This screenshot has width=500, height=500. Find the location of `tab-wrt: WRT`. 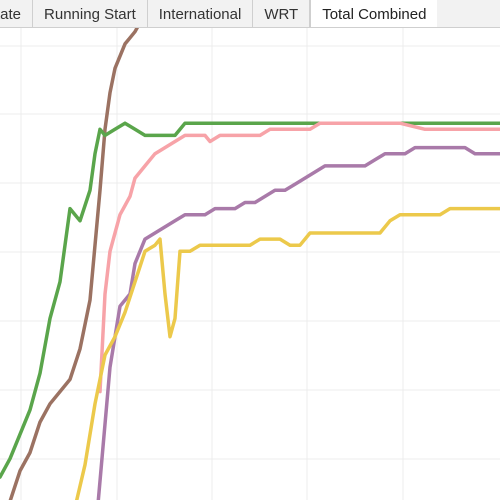

tab-wrt: WRT is located at coordinates (282, 13).